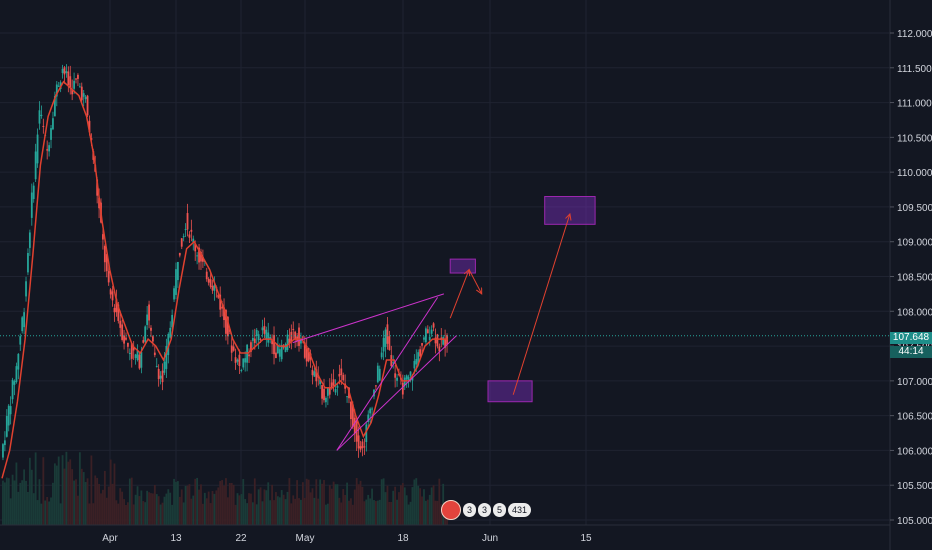  Describe the element at coordinates (914, 173) in the screenshot. I see `price-tick-label: 110.000` at that location.